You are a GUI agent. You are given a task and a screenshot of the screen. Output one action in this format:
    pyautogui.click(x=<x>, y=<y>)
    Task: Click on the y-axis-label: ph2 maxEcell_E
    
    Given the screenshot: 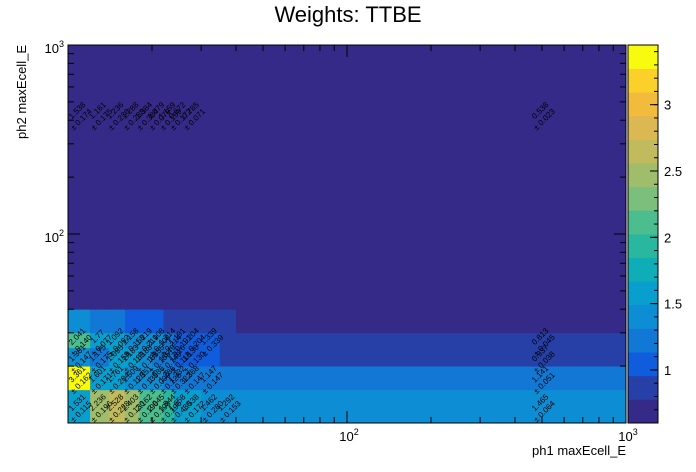 What is the action you would take?
    pyautogui.click(x=21, y=92)
    